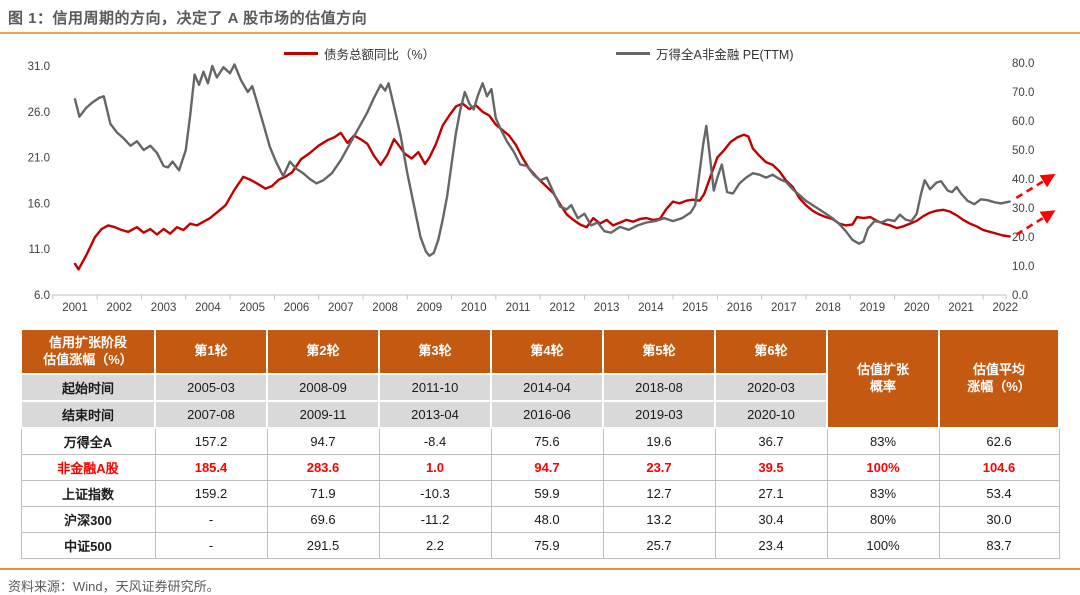 The height and width of the screenshot is (595, 1080). What do you see at coordinates (39, 250) in the screenshot?
I see `left-axis-tick-label: 11.0` at bounding box center [39, 250].